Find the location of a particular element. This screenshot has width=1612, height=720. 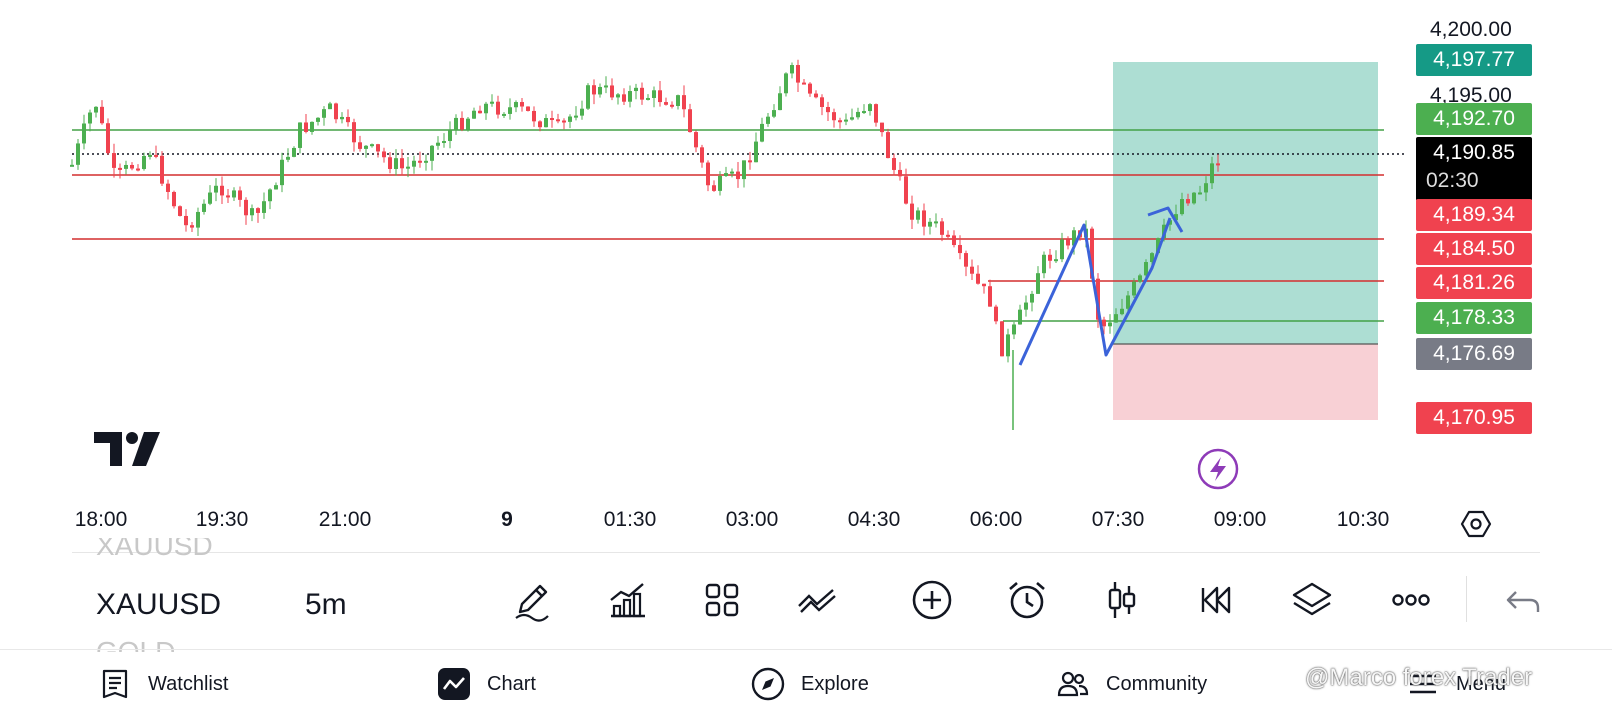

time-label: 10:30 is located at coordinates (1363, 519).